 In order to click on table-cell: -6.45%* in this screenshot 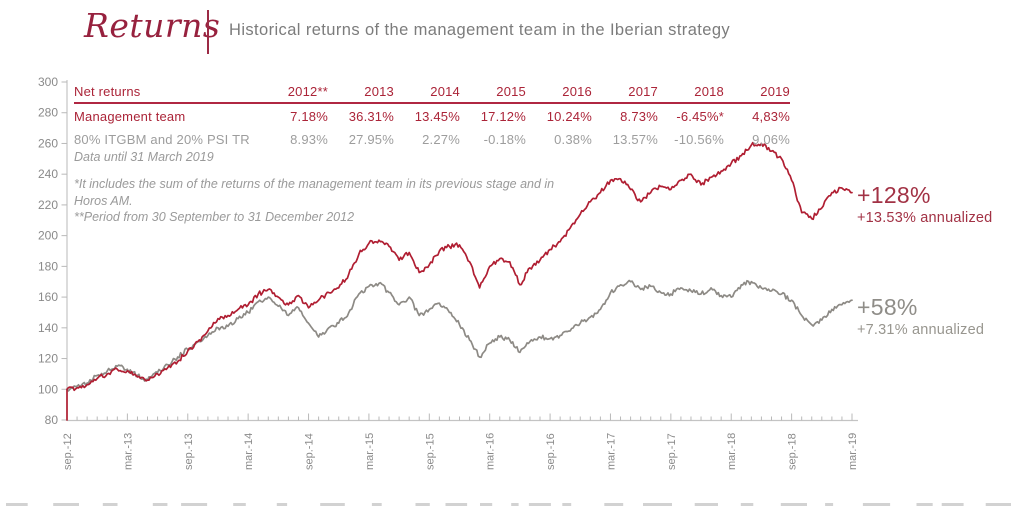, I will do `click(700, 116)`.